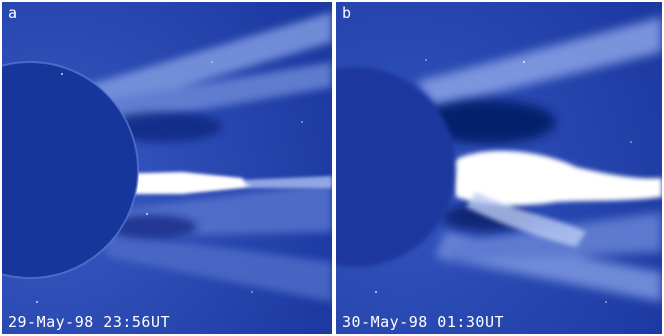 This screenshot has width=664, height=336. I want to click on timestamp-label: 29-May-98 23:56UT, so click(89, 322).